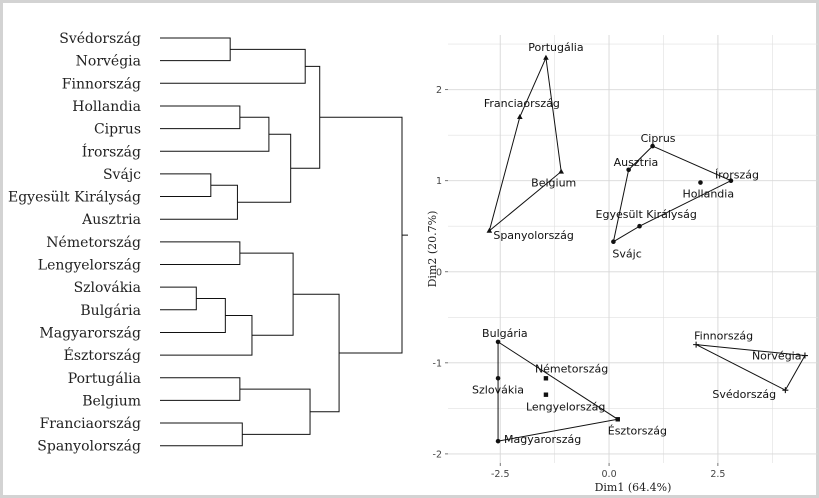 The height and width of the screenshot is (498, 819). What do you see at coordinates (804, 355) in the screenshot?
I see `point-norvegia` at bounding box center [804, 355].